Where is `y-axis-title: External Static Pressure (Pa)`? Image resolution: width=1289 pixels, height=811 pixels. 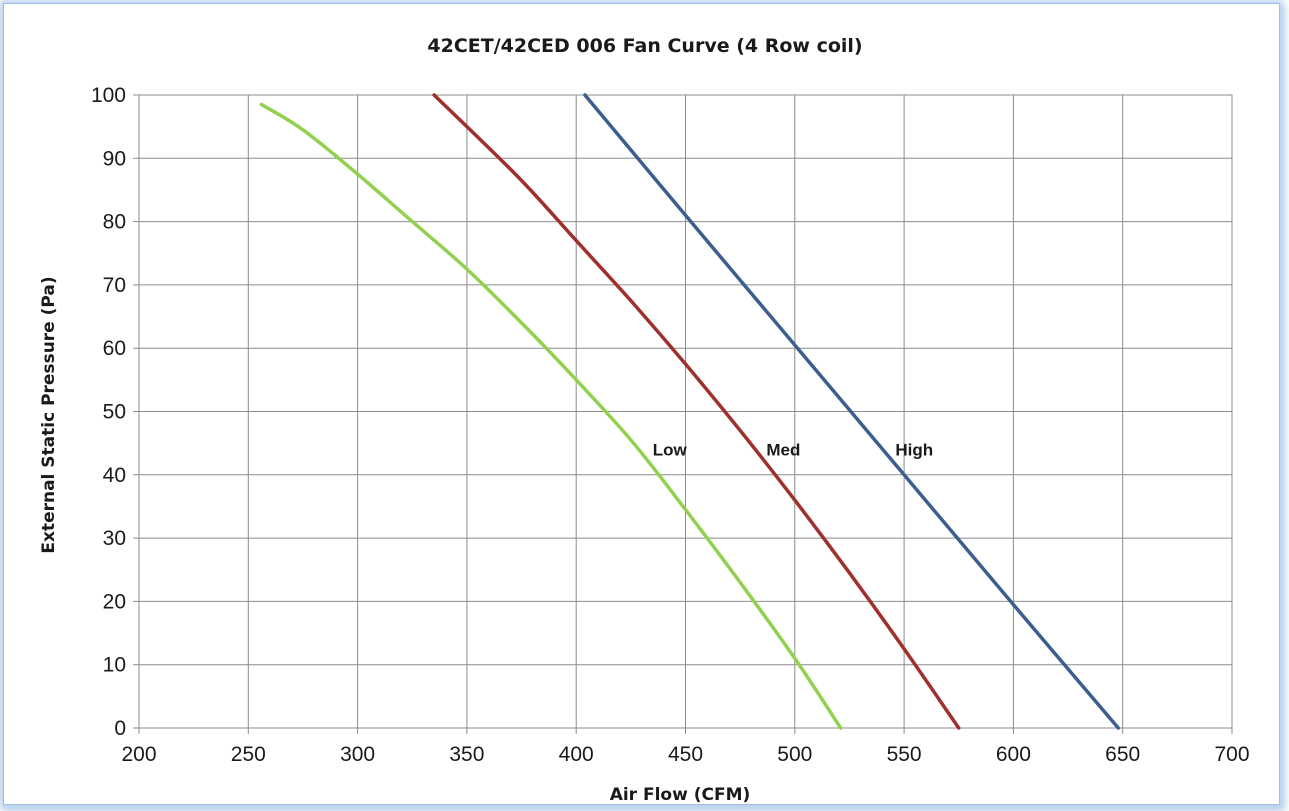 y-axis-title: External Static Pressure (Pa) is located at coordinates (49, 414).